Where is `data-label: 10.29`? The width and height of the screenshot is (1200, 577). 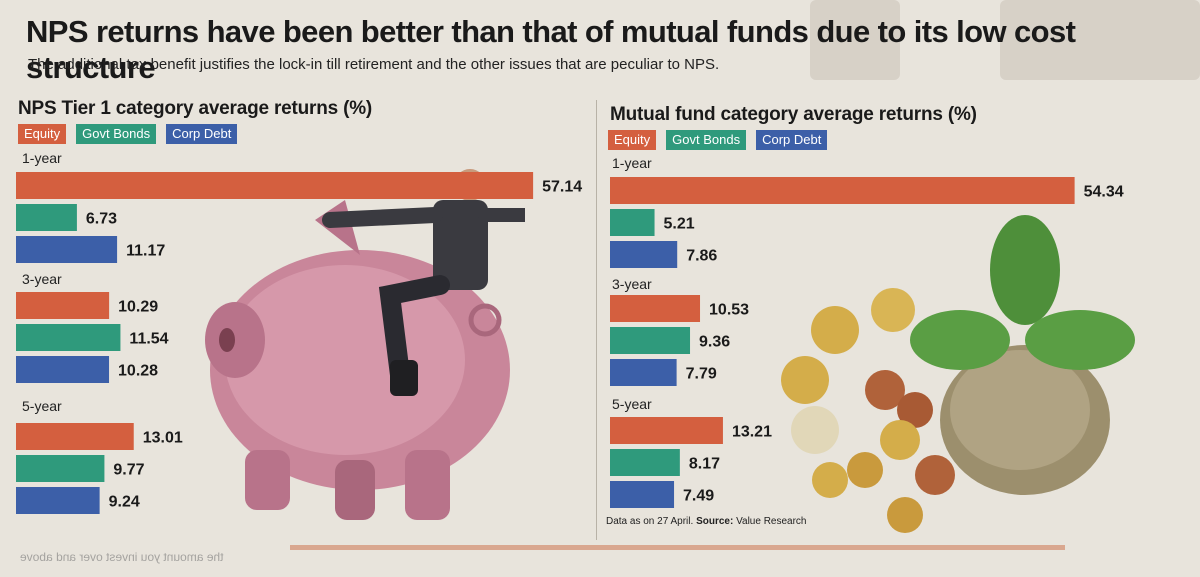
data-label: 10.29 is located at coordinates (138, 307).